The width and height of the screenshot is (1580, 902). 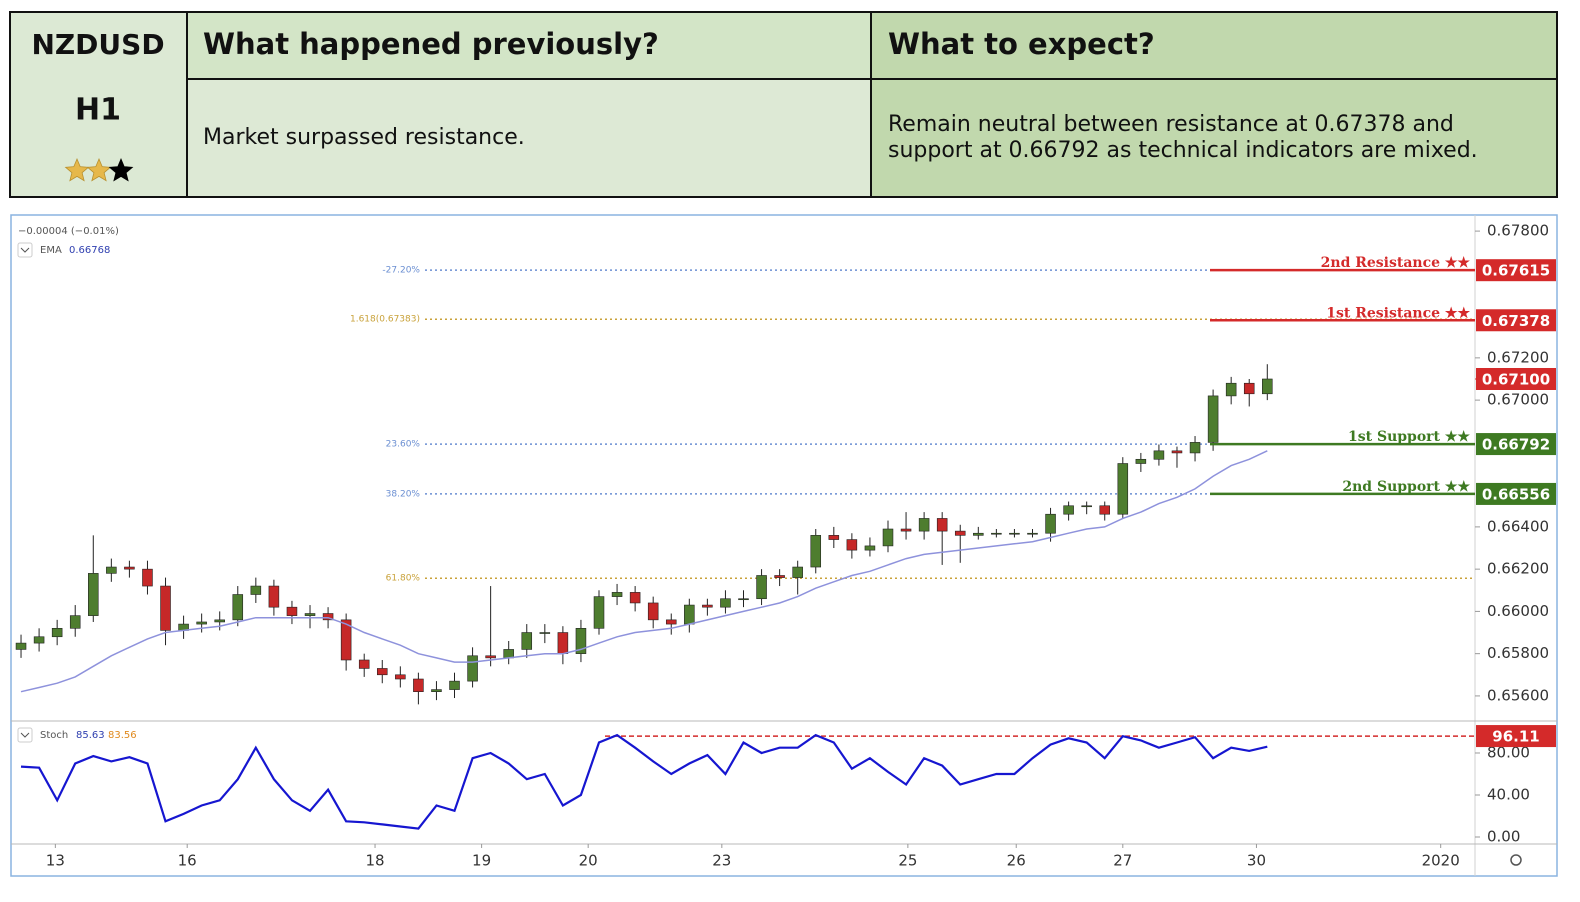 What do you see at coordinates (1122, 861) in the screenshot?
I see `x-tick-label: 27` at bounding box center [1122, 861].